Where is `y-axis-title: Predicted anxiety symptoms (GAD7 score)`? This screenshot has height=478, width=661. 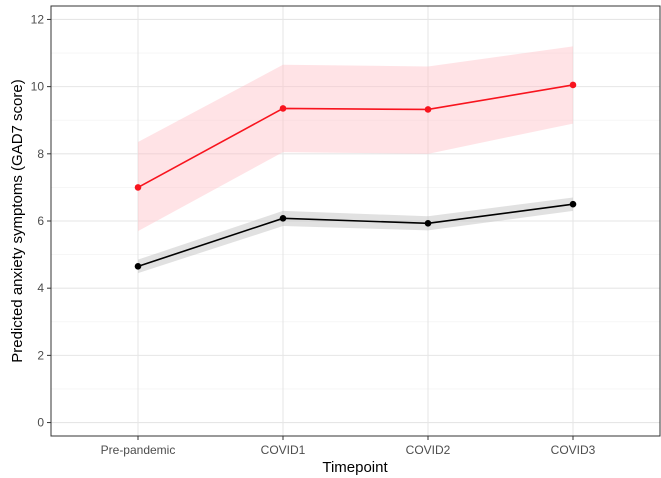
y-axis-title: Predicted anxiety symptoms (GAD7 score) is located at coordinates (17, 220).